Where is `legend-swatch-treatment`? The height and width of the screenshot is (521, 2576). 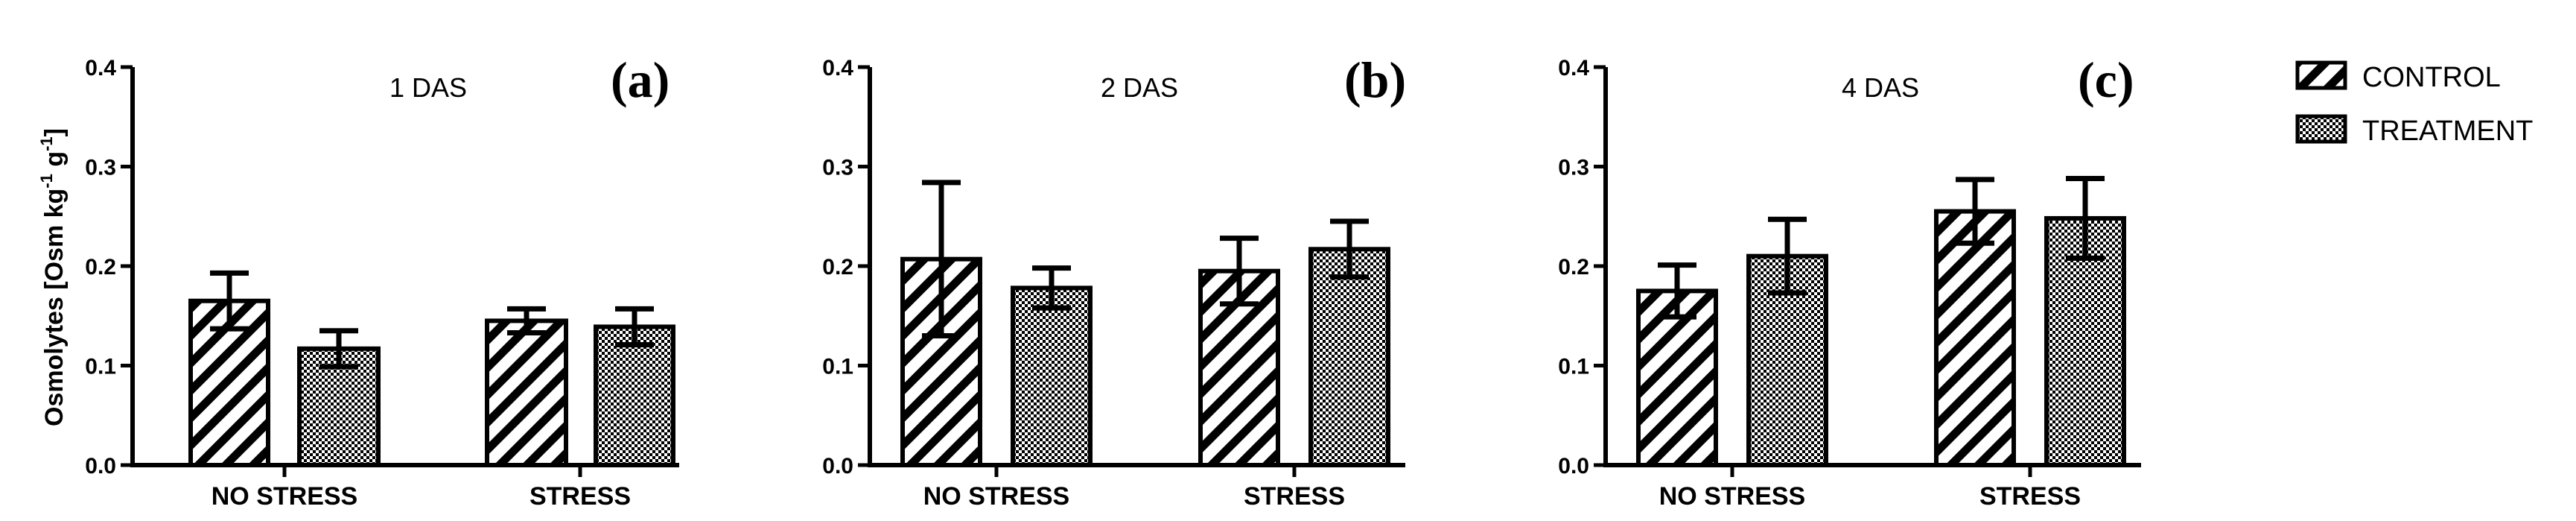 legend-swatch-treatment is located at coordinates (2321, 129).